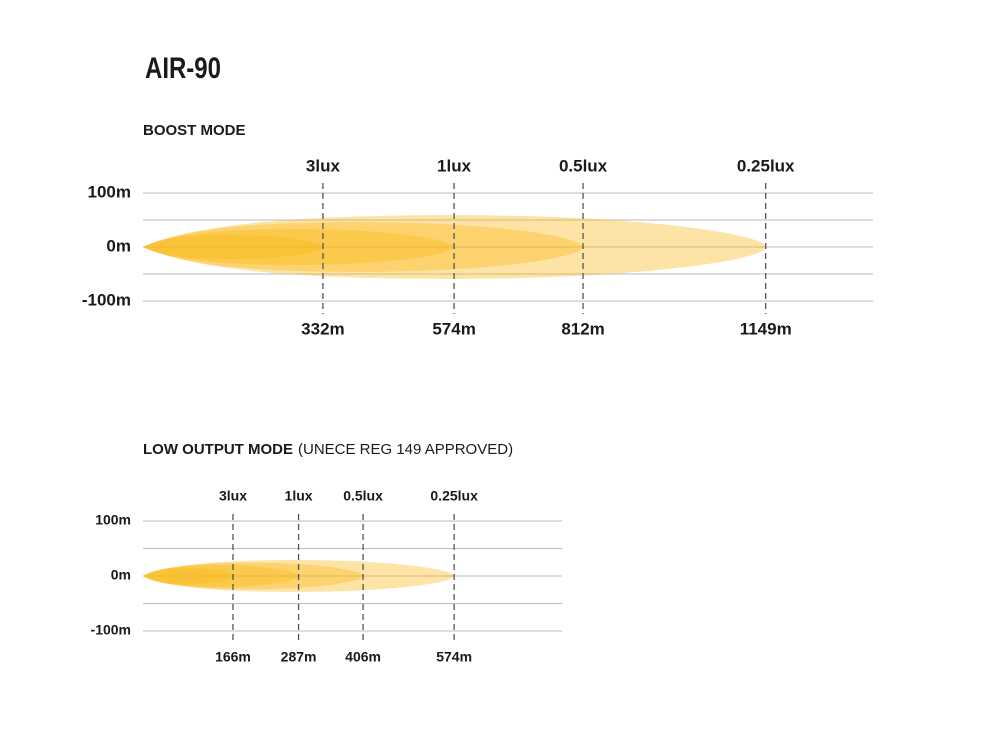 The width and height of the screenshot is (1000, 750). Describe the element at coordinates (218, 449) in the screenshot. I see `chart-title-text: LOW OUTPUT MODE` at that location.